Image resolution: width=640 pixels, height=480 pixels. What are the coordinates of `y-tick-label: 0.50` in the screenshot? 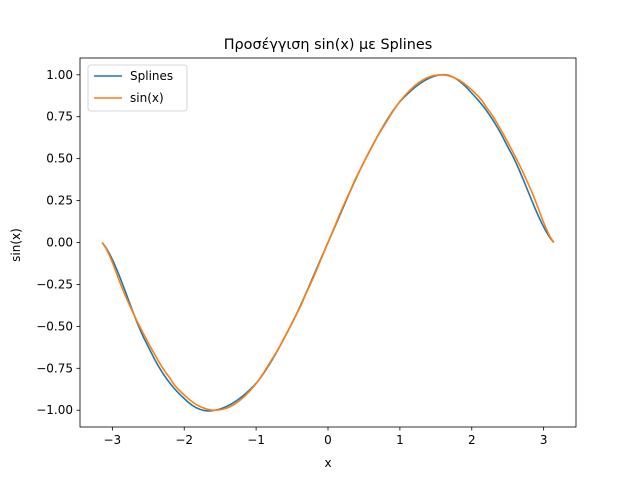 It's located at (59, 159).